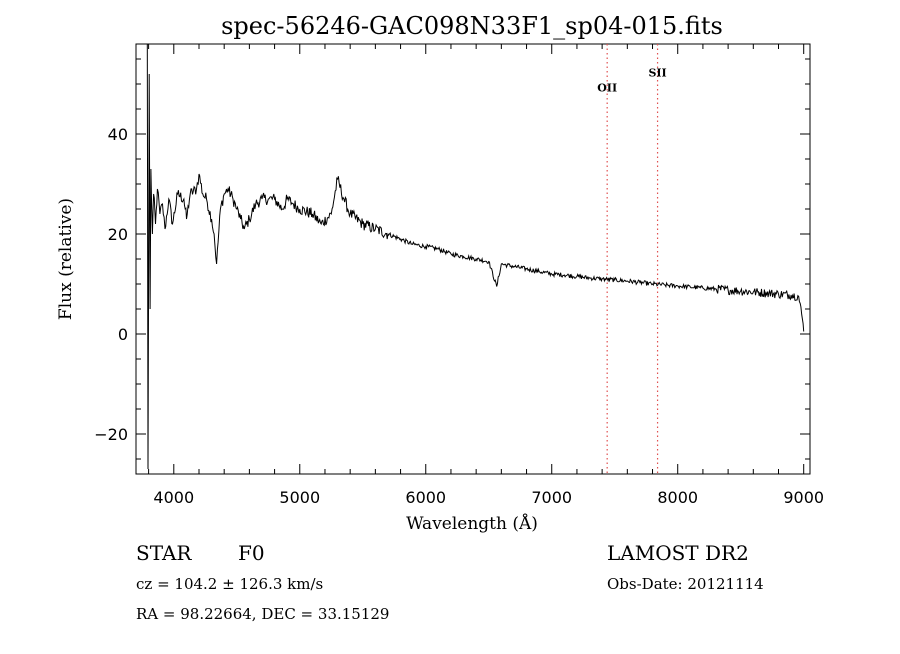  What do you see at coordinates (111, 434) in the screenshot?
I see `y-tick-label: −20` at bounding box center [111, 434].